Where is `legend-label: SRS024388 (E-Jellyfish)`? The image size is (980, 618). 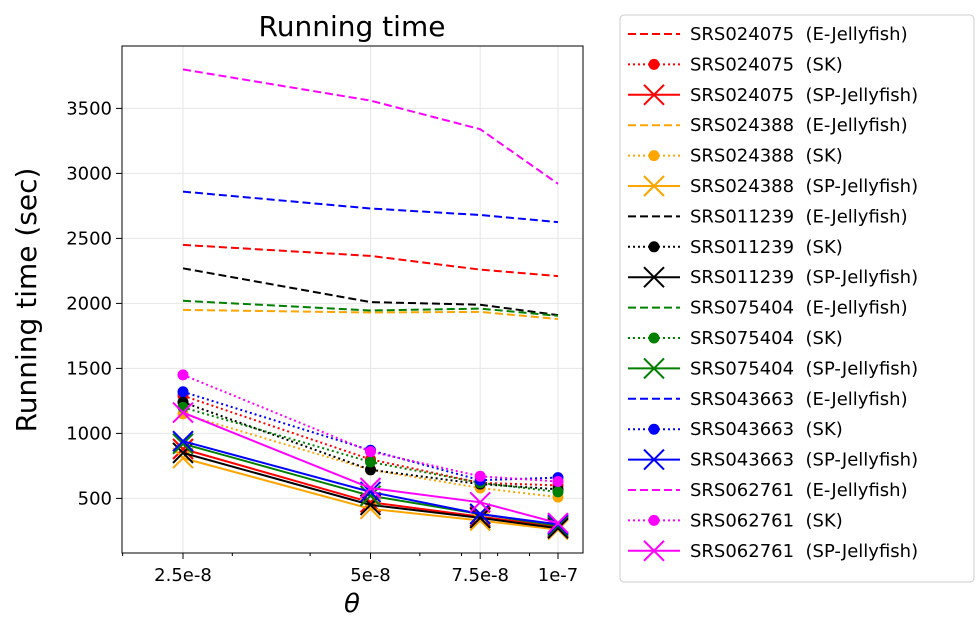
legend-label: SRS024388 (E-Jellyfish) is located at coordinates (799, 125).